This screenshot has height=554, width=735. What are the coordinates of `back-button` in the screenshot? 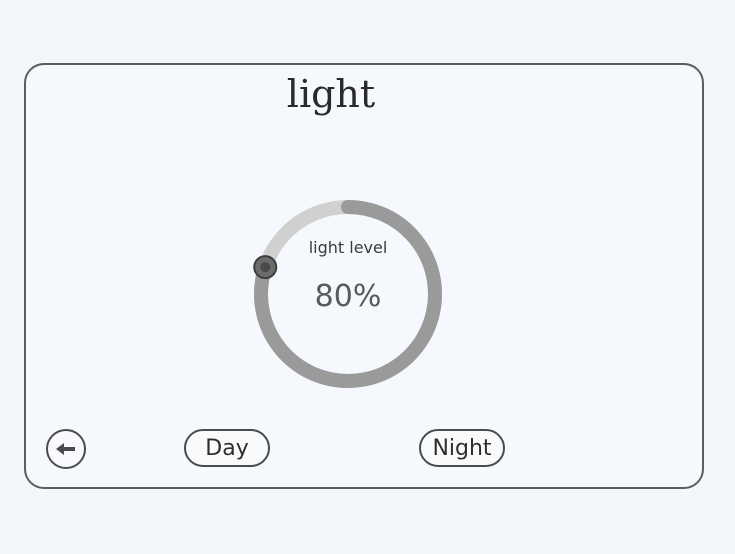 It's located at (66, 449).